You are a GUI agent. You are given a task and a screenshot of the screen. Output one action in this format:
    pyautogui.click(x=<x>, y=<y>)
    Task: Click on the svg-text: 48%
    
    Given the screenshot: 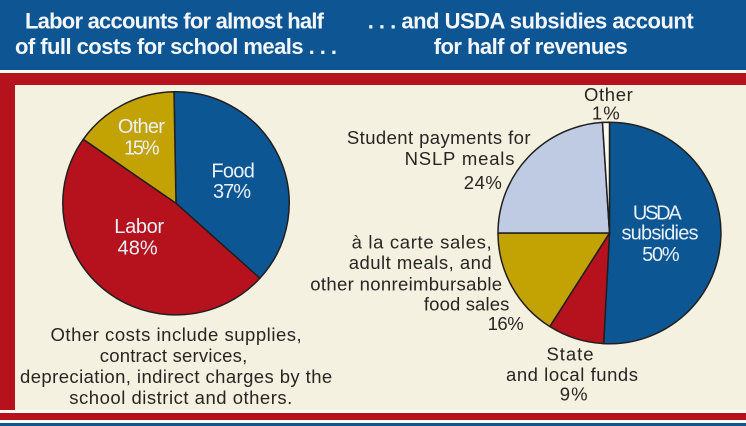 What is the action you would take?
    pyautogui.click(x=138, y=249)
    